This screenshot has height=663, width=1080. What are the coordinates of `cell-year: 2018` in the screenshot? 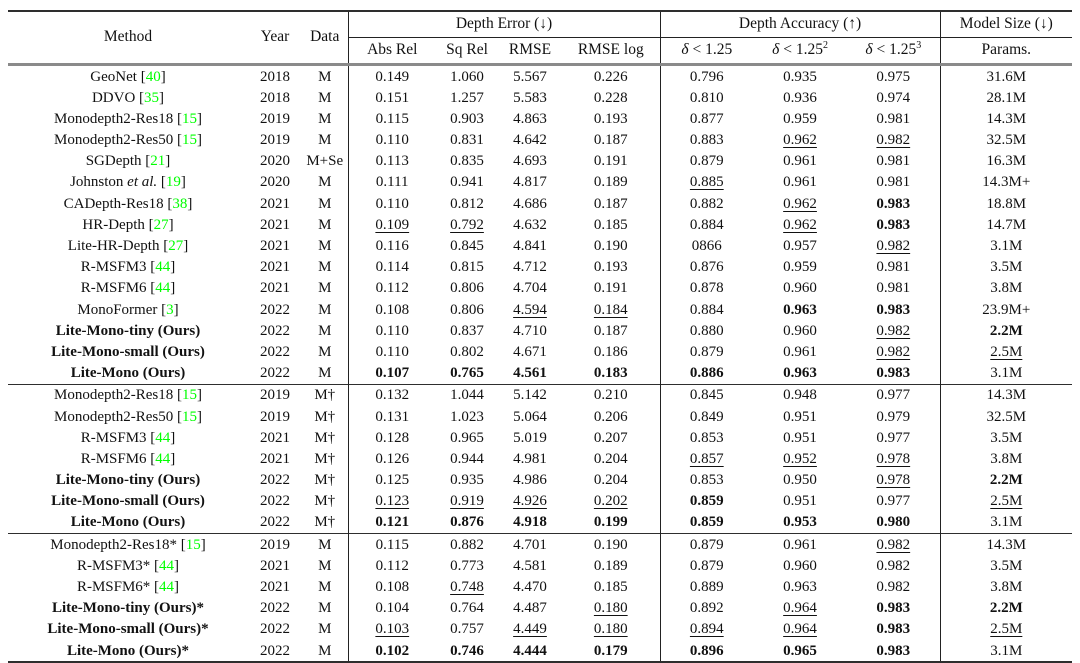 It's located at (275, 97).